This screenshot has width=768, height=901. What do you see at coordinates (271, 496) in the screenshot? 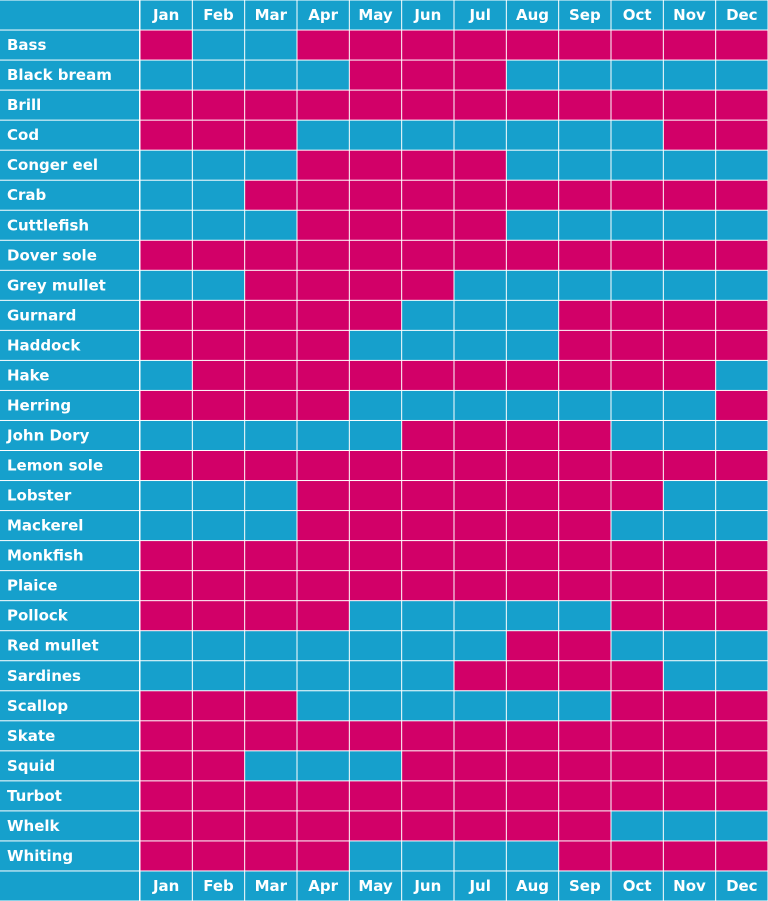
I see `season-cell-lobster-mar` at bounding box center [271, 496].